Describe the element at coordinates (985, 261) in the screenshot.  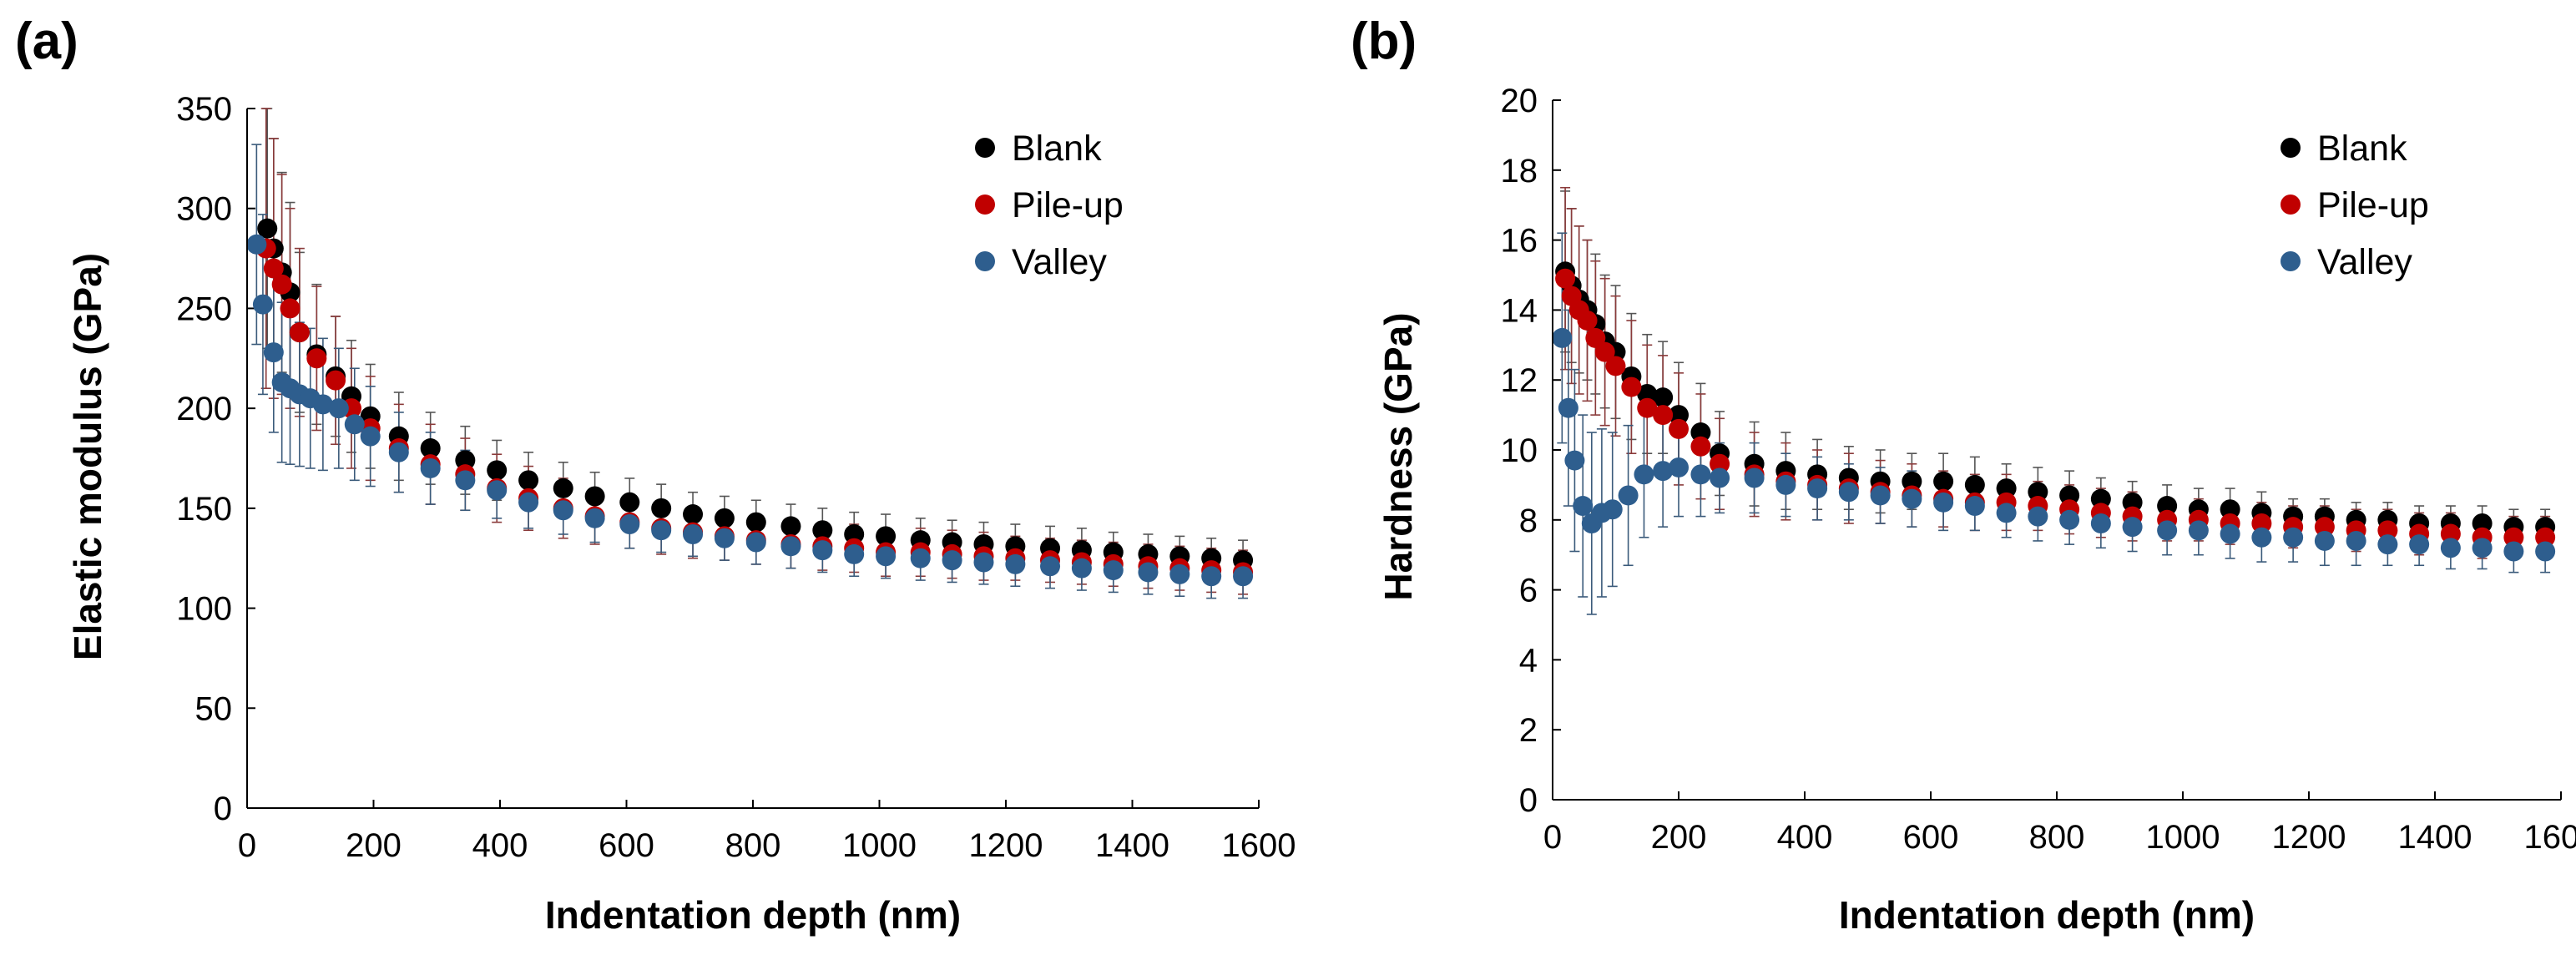
I see `legend-marker-valley` at that location.